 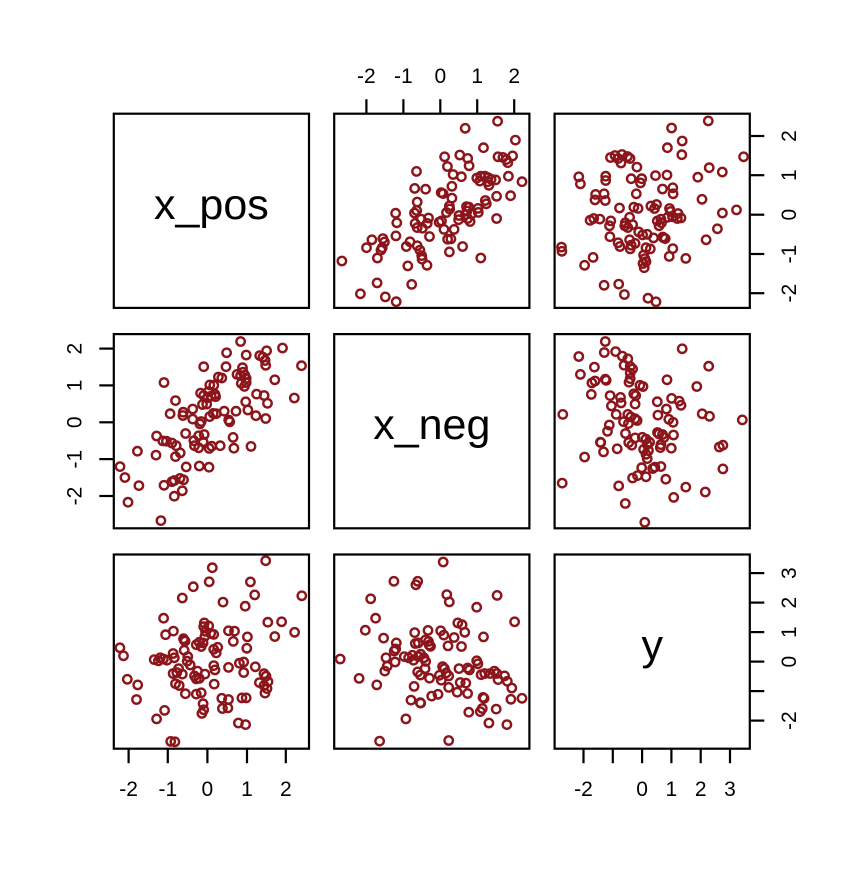 What do you see at coordinates (652, 646) in the screenshot?
I see `svg-text: y` at bounding box center [652, 646].